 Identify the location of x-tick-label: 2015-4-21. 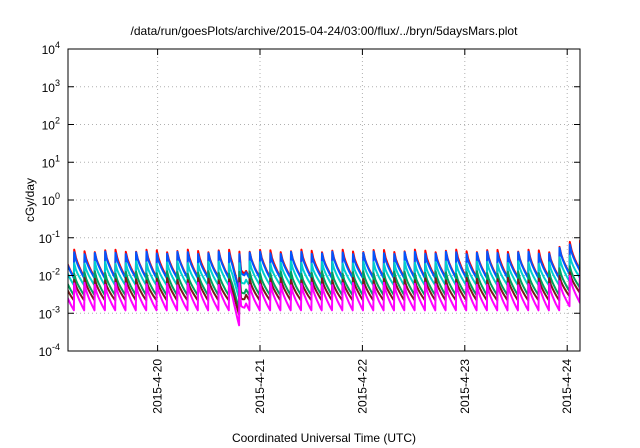
(260, 386).